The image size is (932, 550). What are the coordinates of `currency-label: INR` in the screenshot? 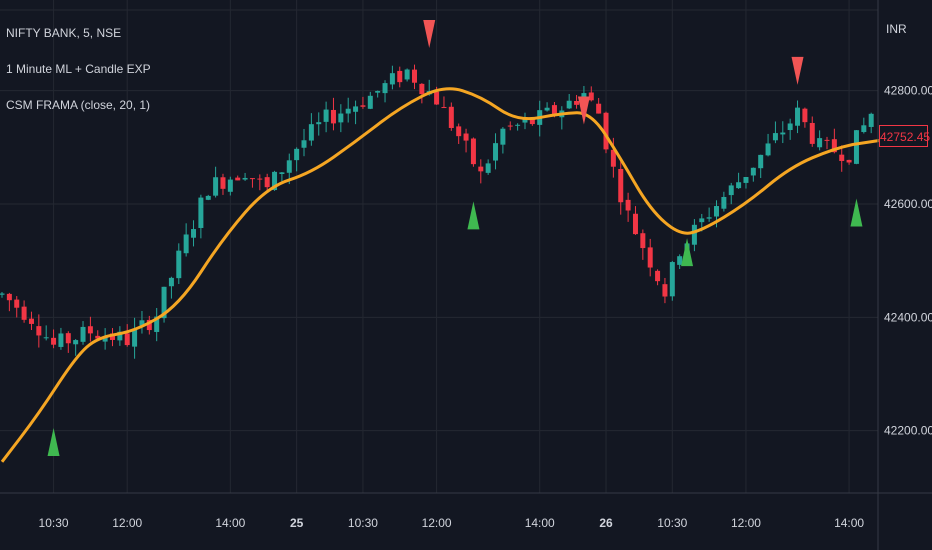 It's located at (896, 29).